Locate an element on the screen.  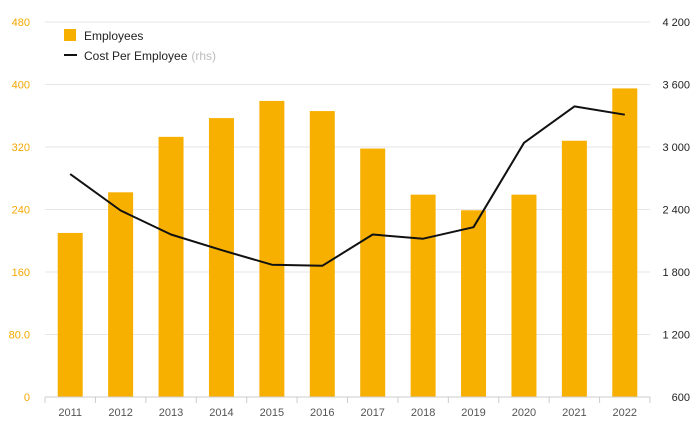
left-y-tick-label: 240 is located at coordinates (21, 211).